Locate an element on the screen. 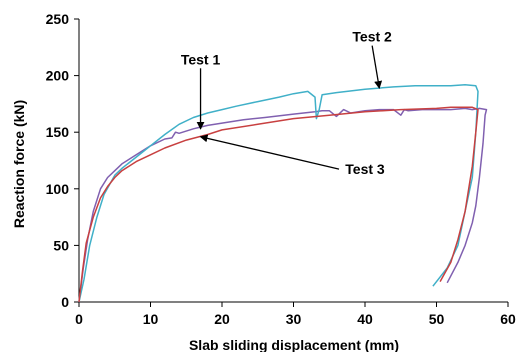 Image resolution: width=524 pixels, height=352 pixels. x-tick-label: 0 is located at coordinates (79, 319).